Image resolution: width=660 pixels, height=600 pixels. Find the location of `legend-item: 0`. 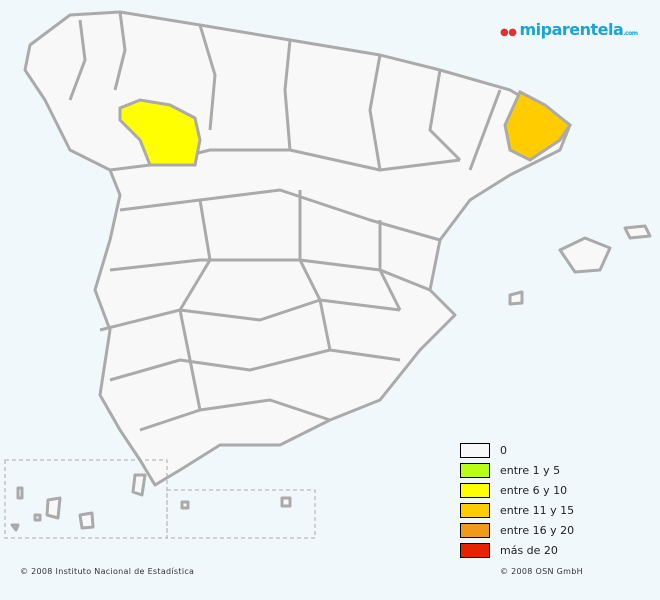

legend-item: 0 is located at coordinates (517, 450).